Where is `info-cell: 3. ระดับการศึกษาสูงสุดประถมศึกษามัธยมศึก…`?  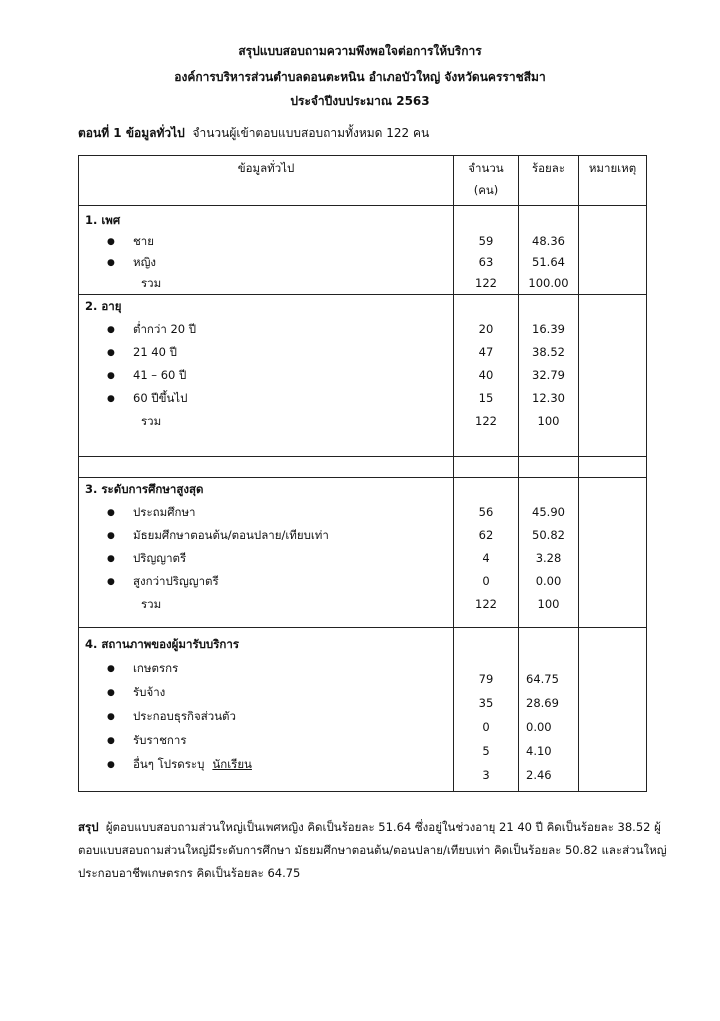 info-cell: 3. ระดับการศึกษาสูงสุดประถมศึกษามัธยมศึก… is located at coordinates (266, 552).